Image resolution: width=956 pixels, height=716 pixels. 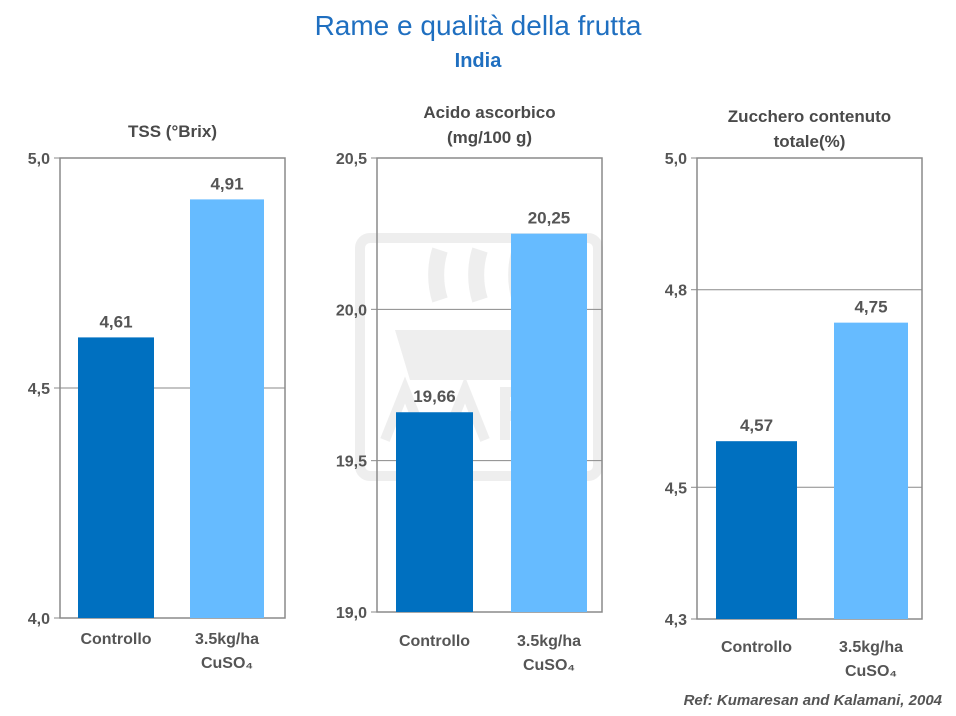 What do you see at coordinates (810, 141) in the screenshot?
I see `chart-title: totale(%)` at bounding box center [810, 141].